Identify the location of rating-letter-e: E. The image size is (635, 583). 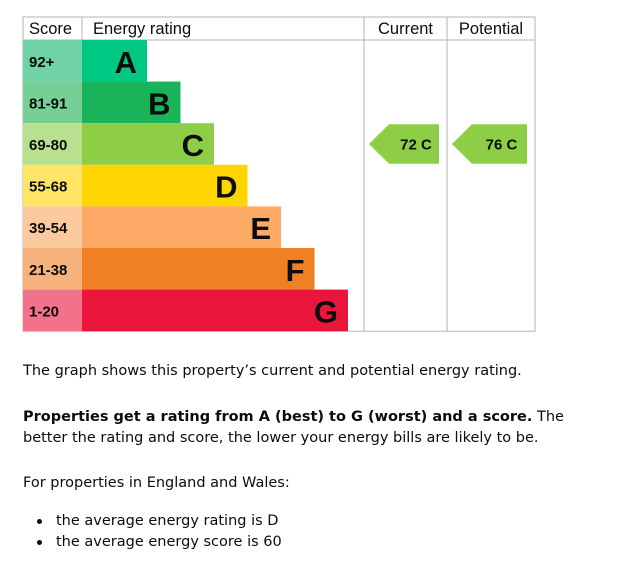
(260, 228).